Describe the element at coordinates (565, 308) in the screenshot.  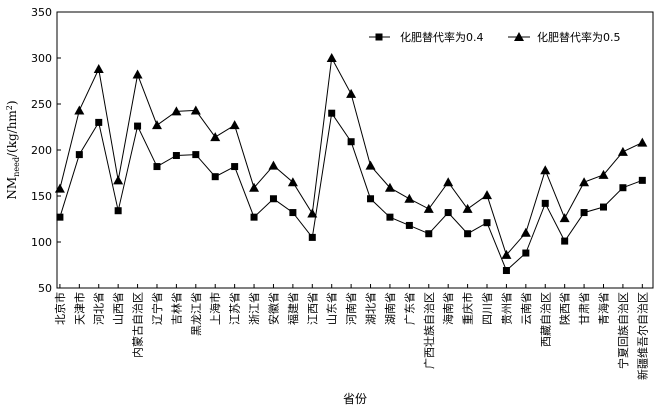
I see `x-tick-label: 陕西省` at that location.